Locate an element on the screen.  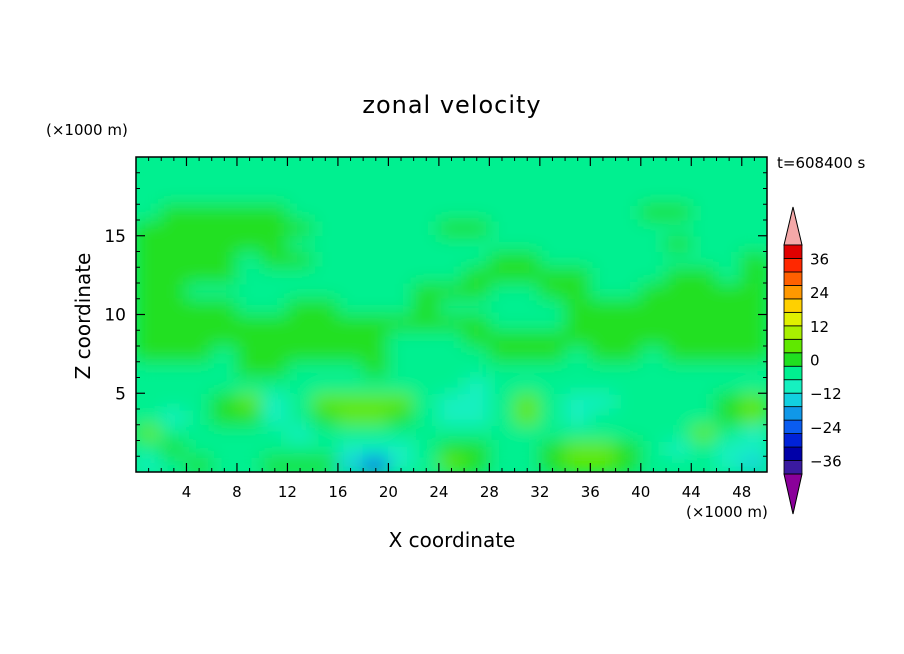
x-tick-label: 48 is located at coordinates (741, 492).